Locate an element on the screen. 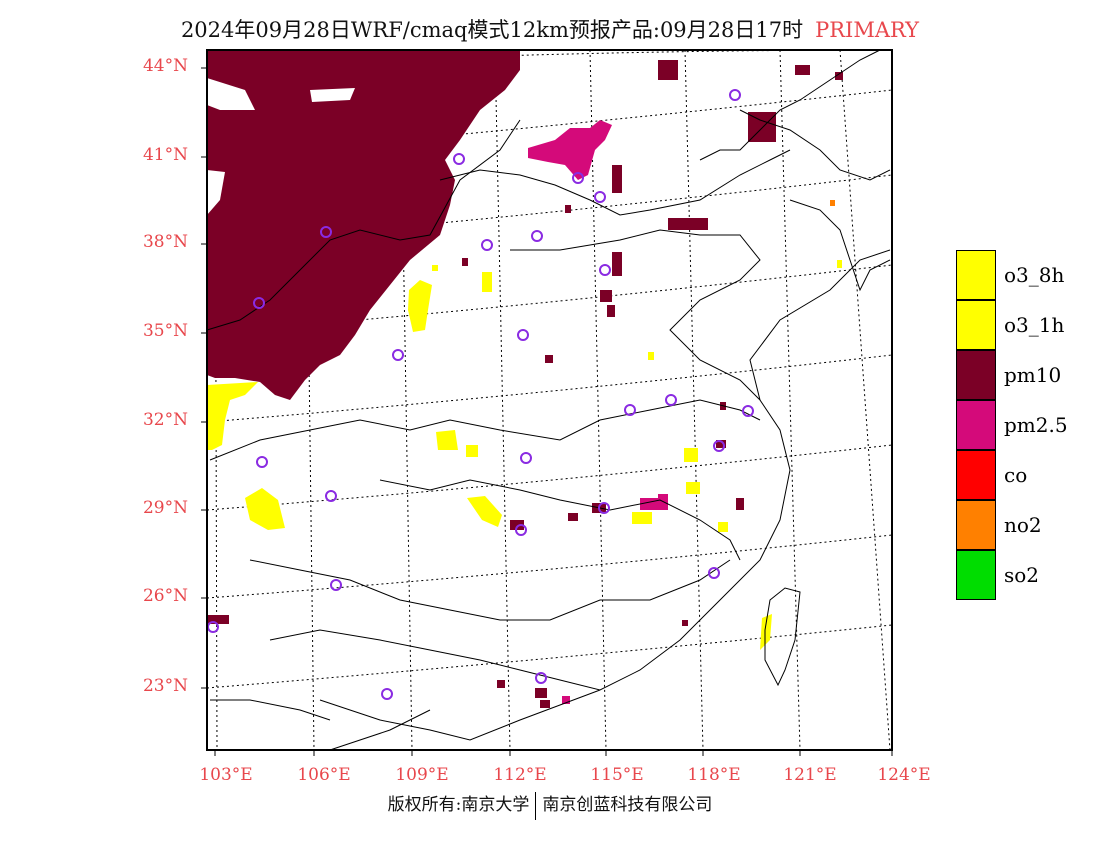 The height and width of the screenshot is (850, 1100). legend-label: pm10 is located at coordinates (1033, 375).